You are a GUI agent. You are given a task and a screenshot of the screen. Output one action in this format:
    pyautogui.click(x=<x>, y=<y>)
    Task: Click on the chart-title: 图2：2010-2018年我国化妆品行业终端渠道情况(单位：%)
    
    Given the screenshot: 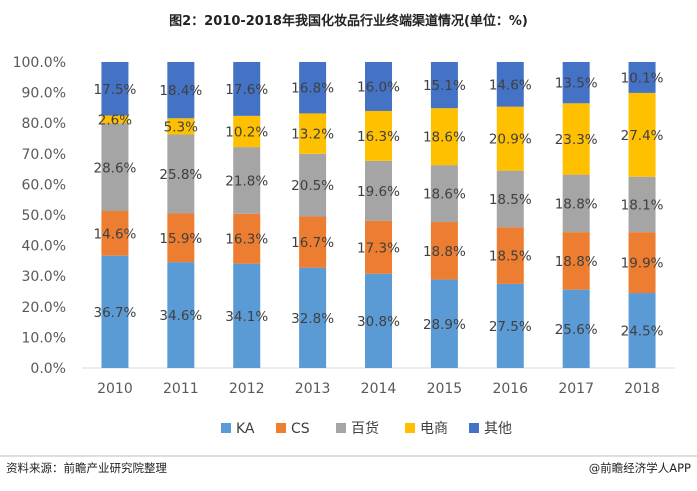 What is the action you would take?
    pyautogui.click(x=348, y=21)
    